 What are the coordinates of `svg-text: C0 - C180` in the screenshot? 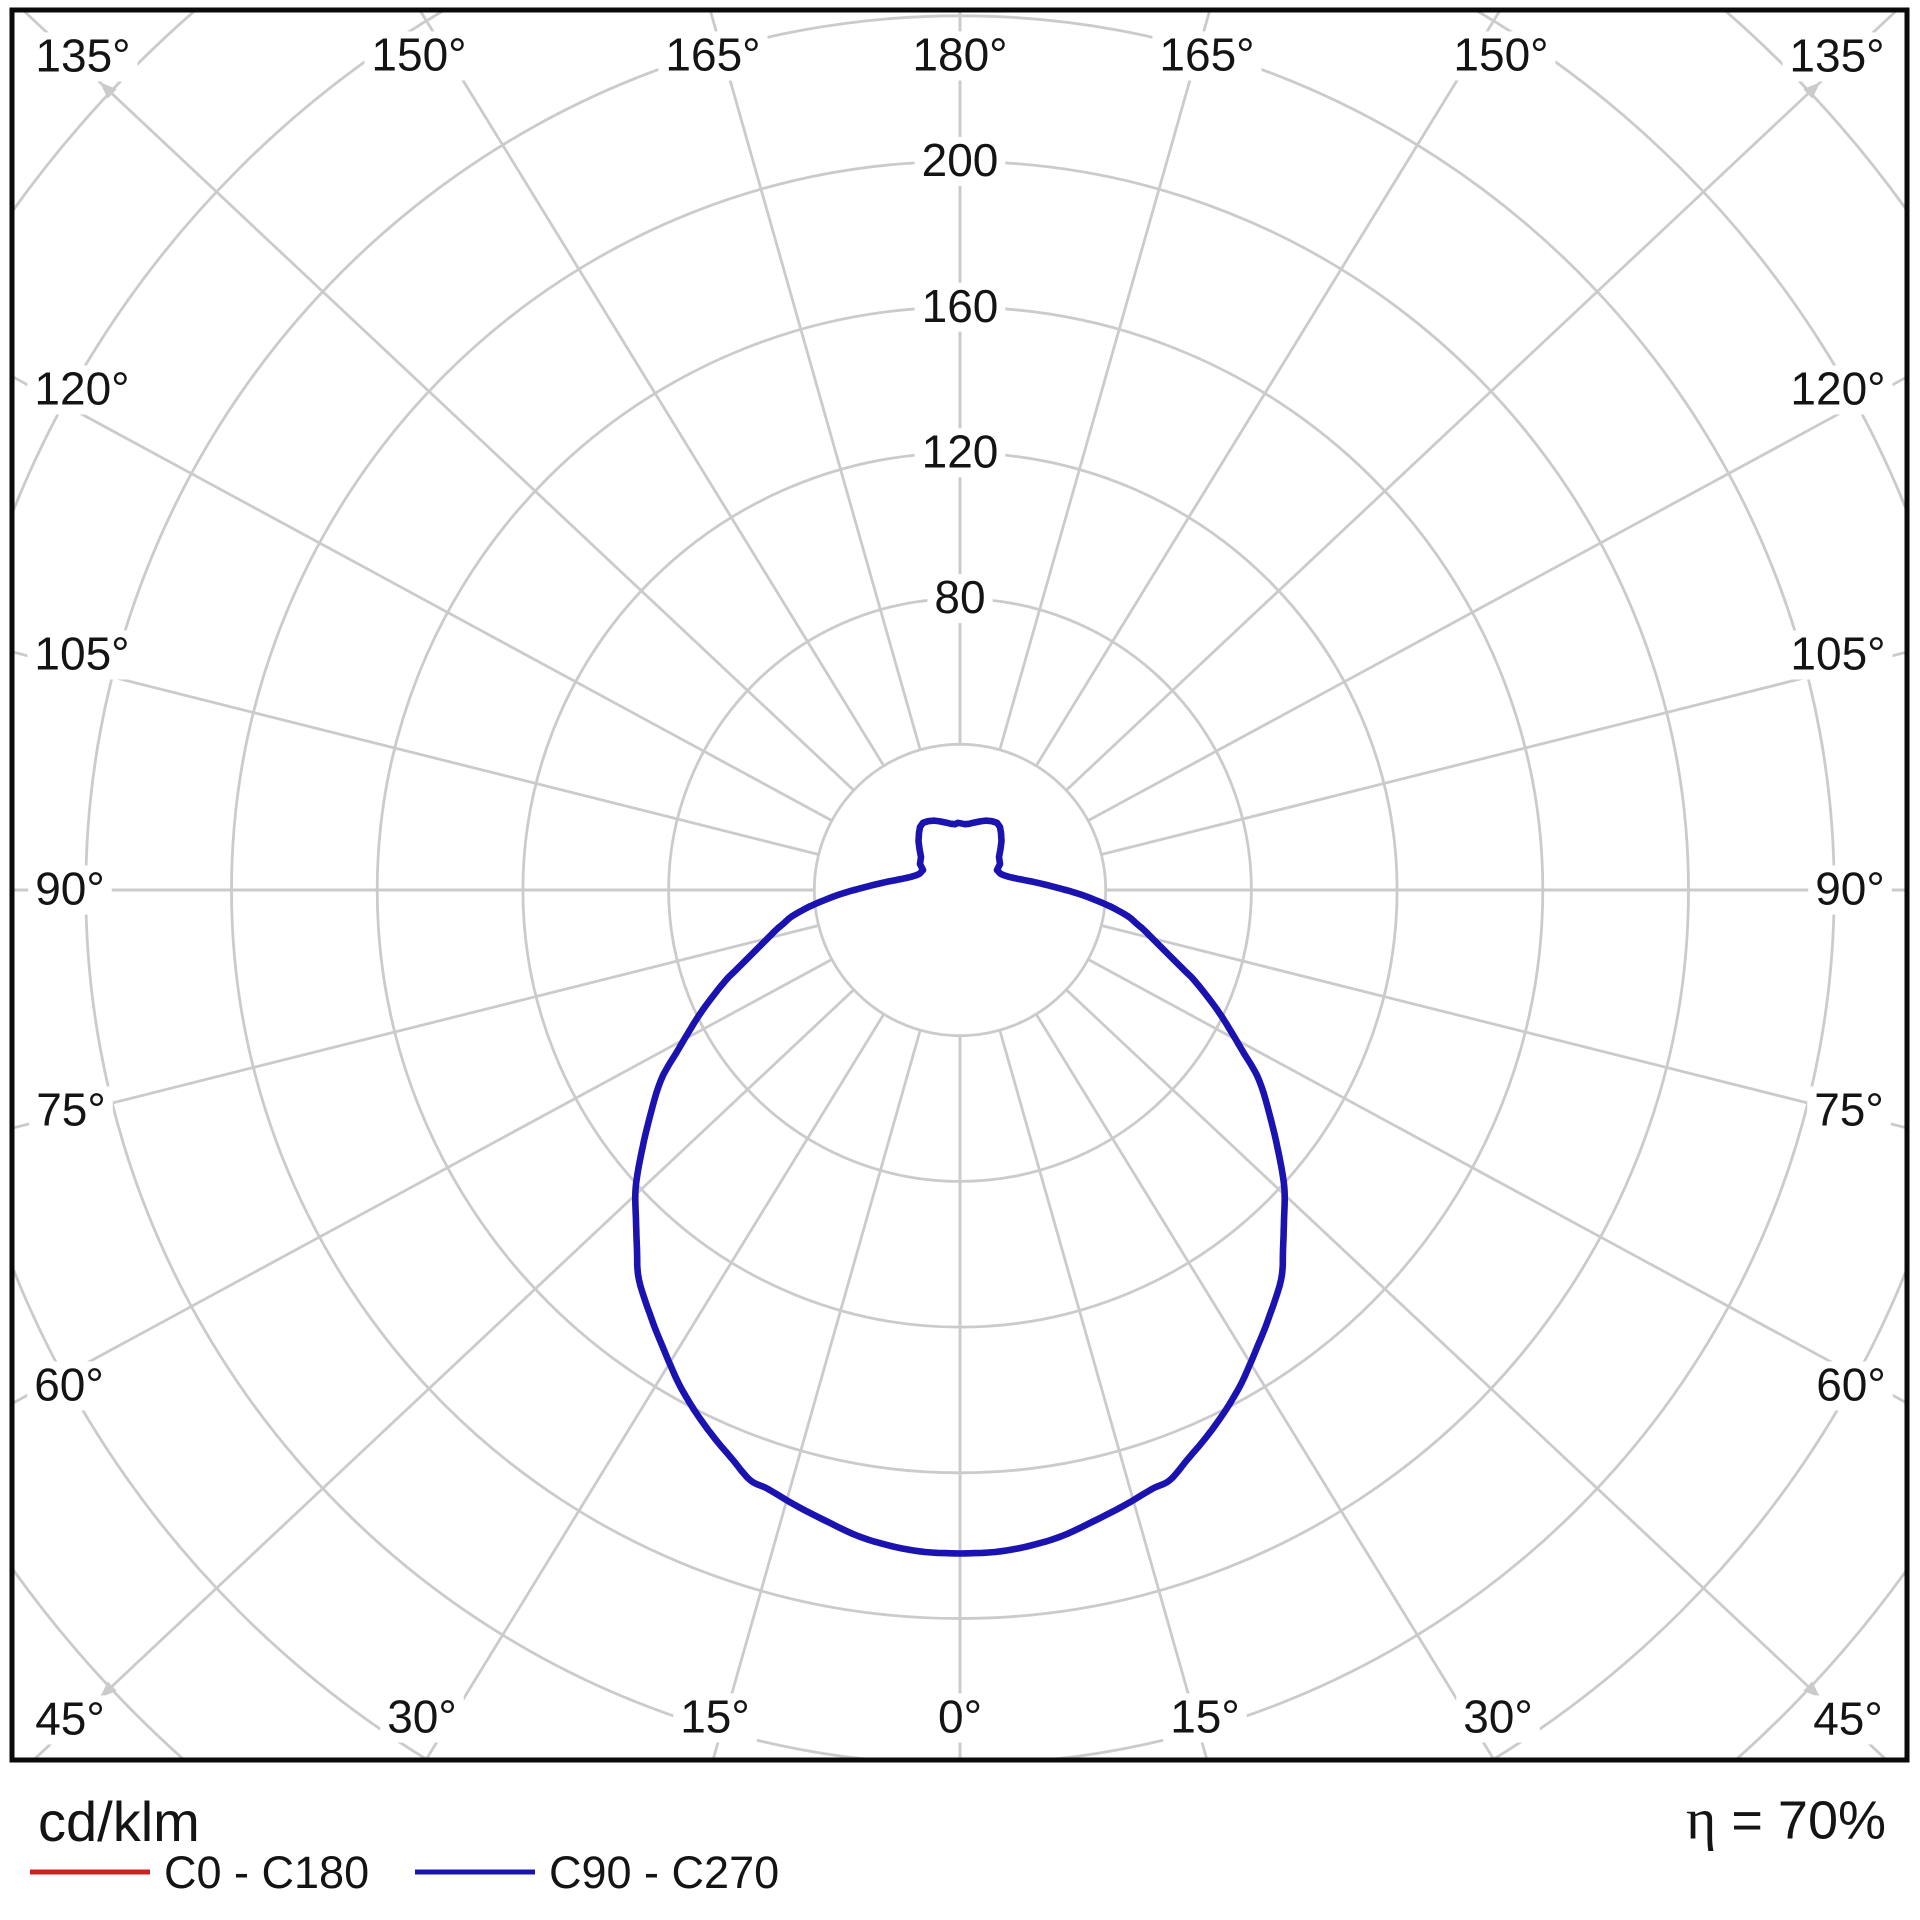 It's located at (266, 1872).